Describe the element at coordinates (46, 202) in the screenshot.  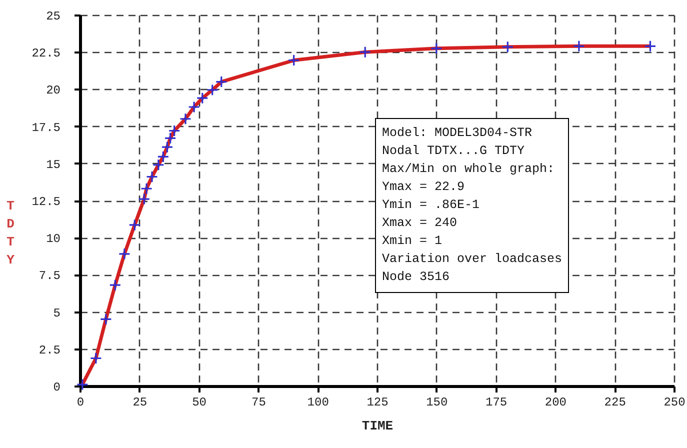
I see `y-tick-label: 12.5` at that location.